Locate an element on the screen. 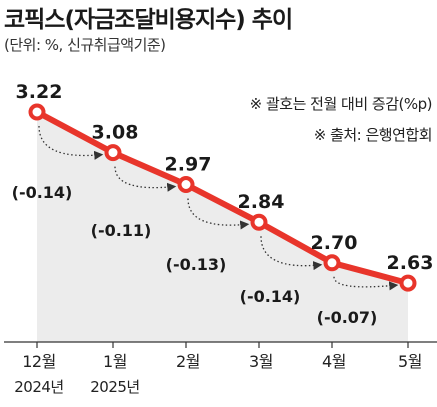 Image resolution: width=437 pixels, height=407 pixels. data-label: 2.70 is located at coordinates (334, 243).